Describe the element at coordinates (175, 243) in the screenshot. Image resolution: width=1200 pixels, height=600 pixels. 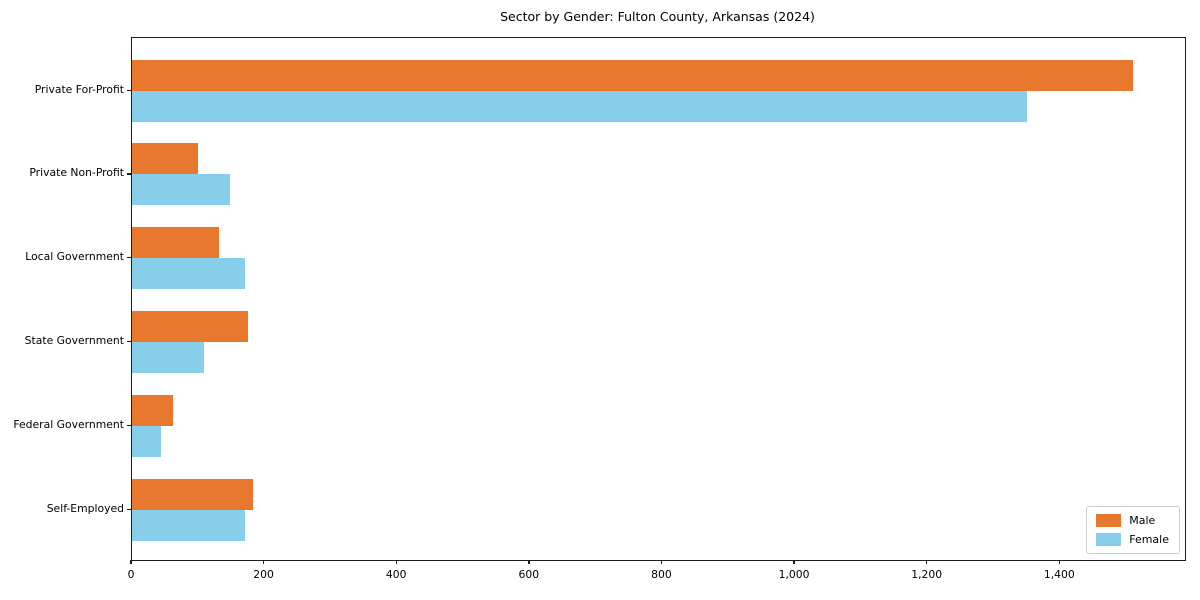
I see `bar-male-local-government` at that location.